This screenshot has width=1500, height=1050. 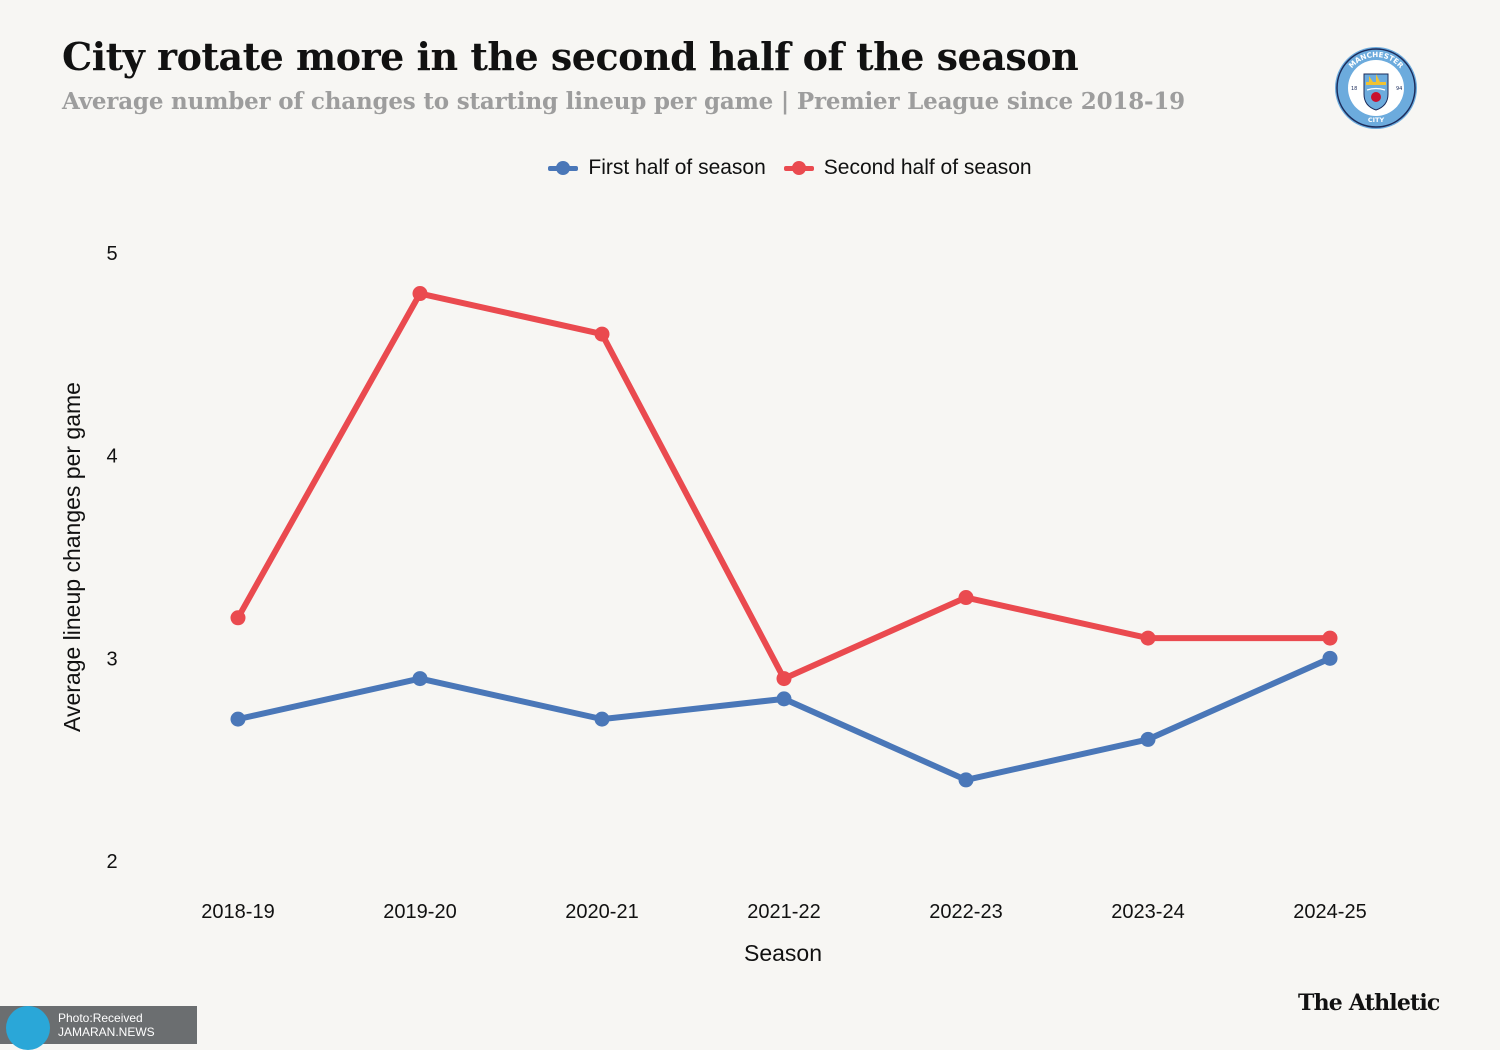 I want to click on legend-label-first-half: First half of season, so click(x=677, y=167).